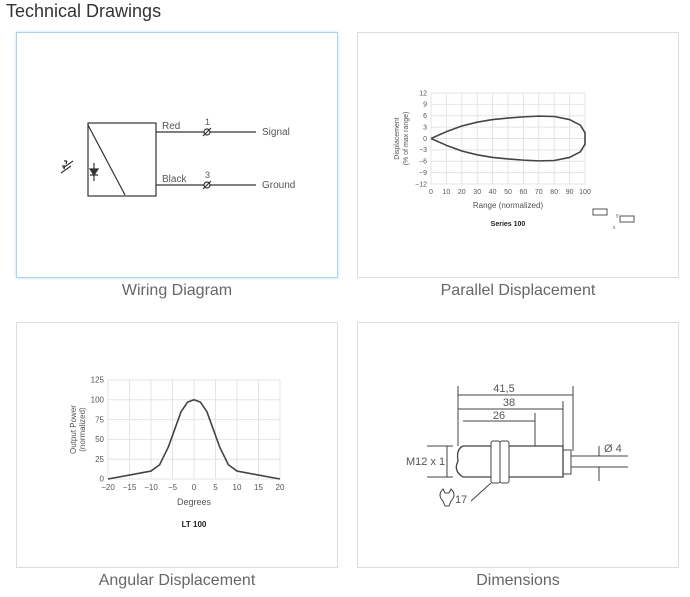 The image size is (690, 597). Describe the element at coordinates (84, 11) in the screenshot. I see `section-title: Technical Drawings` at that location.